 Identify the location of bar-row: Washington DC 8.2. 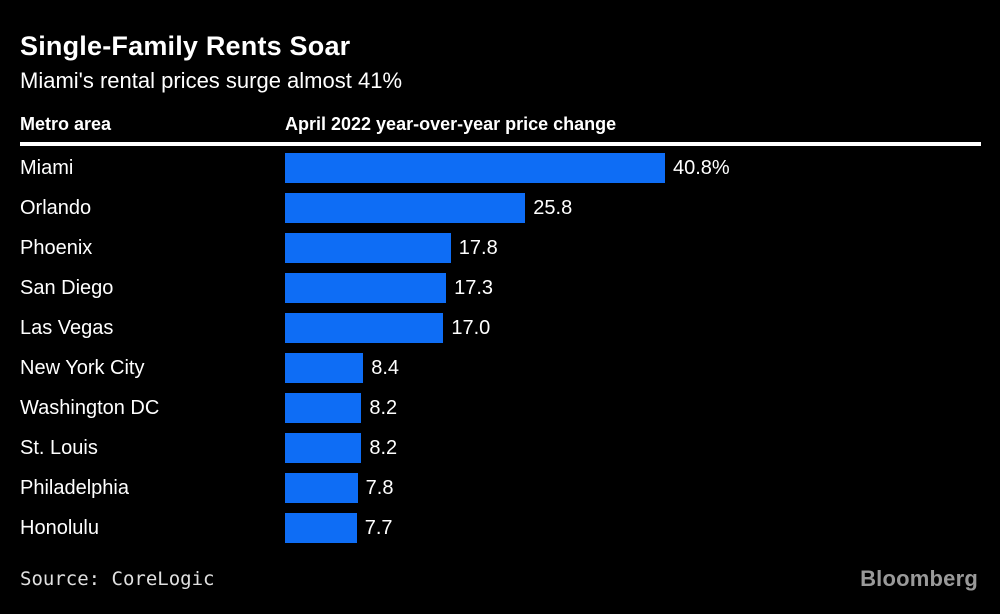
(500, 408).